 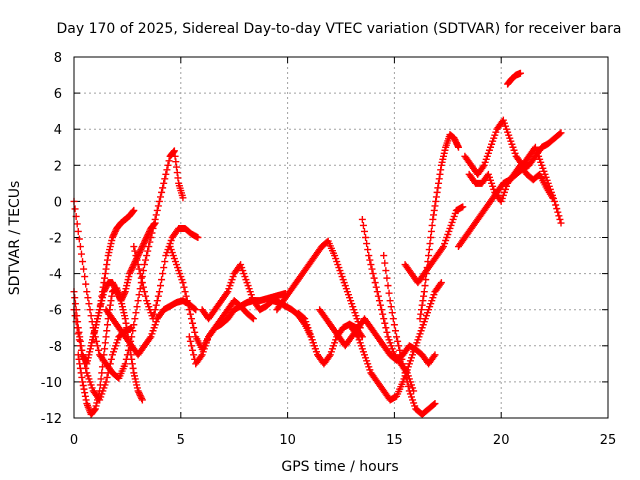 What do you see at coordinates (58, 94) in the screenshot?
I see `y-tick-label: 6` at bounding box center [58, 94].